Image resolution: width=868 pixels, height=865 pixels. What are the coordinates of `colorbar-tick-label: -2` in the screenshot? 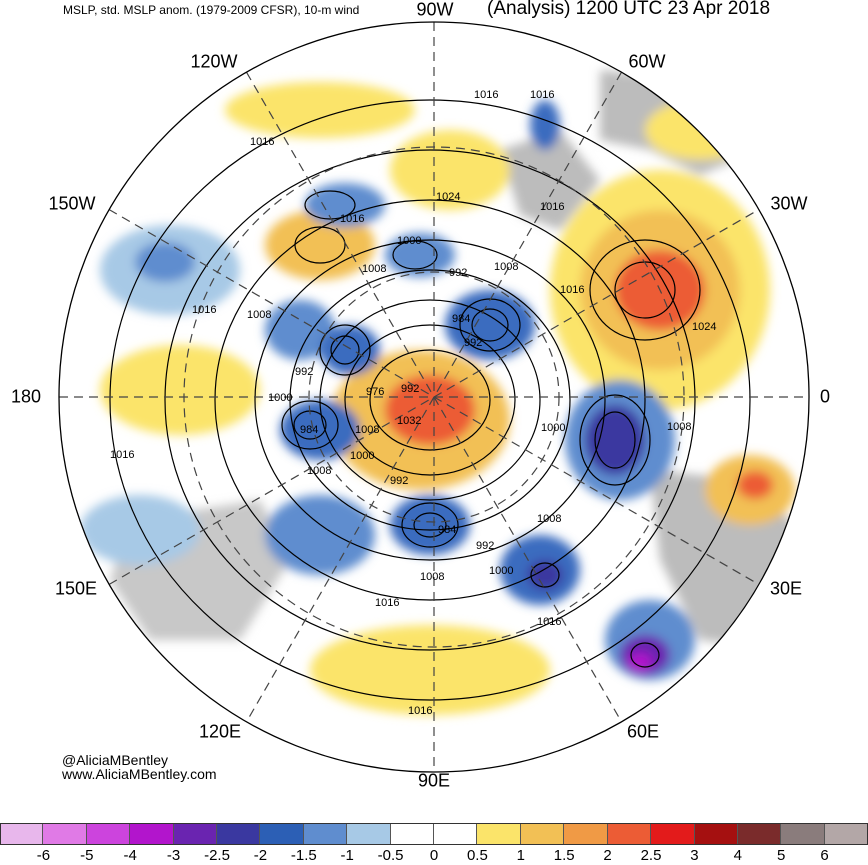 It's located at (260, 855).